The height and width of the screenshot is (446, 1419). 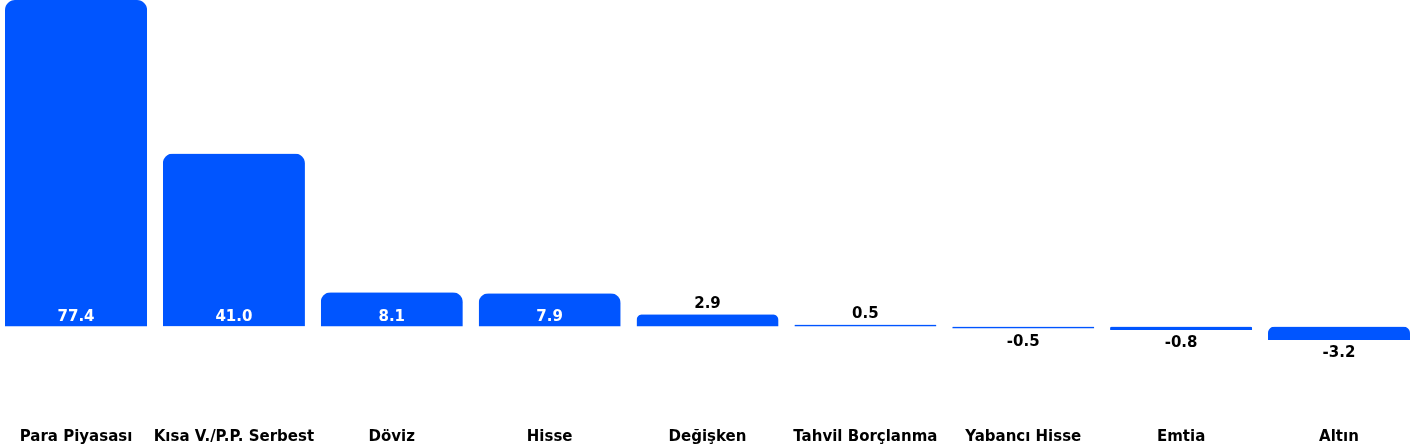 What do you see at coordinates (392, 315) in the screenshot?
I see `data-label: 8.1` at bounding box center [392, 315].